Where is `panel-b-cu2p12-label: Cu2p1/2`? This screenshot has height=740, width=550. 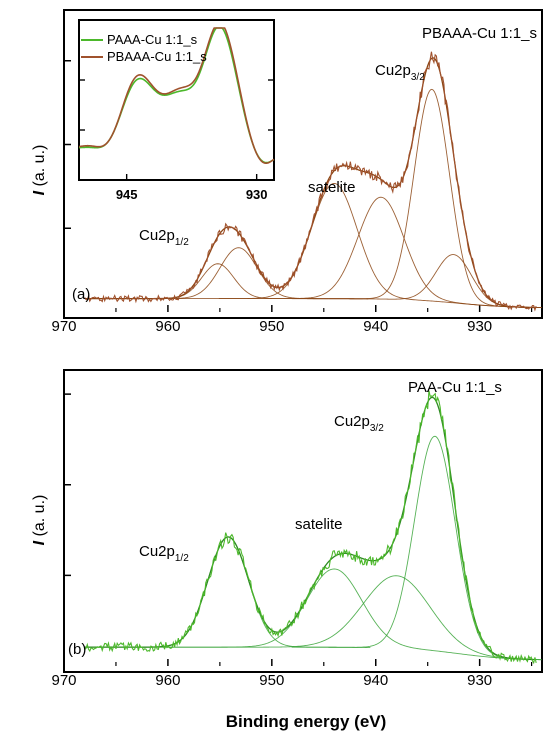 panel-b-cu2p12-label: Cu2p1/2 is located at coordinates (164, 553).